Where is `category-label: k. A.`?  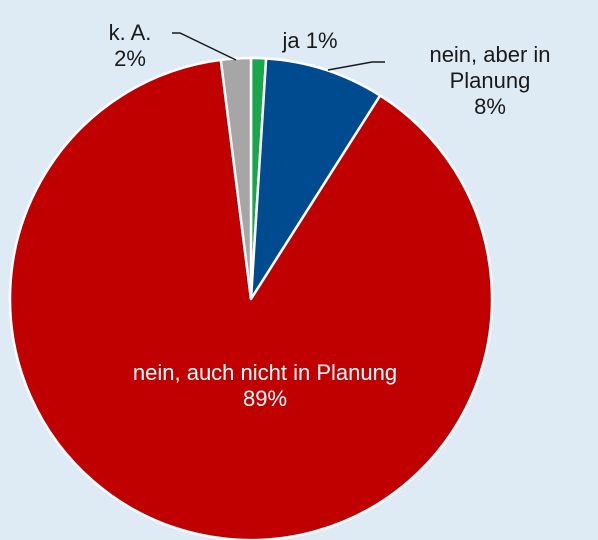 category-label: k. A. is located at coordinates (130, 32).